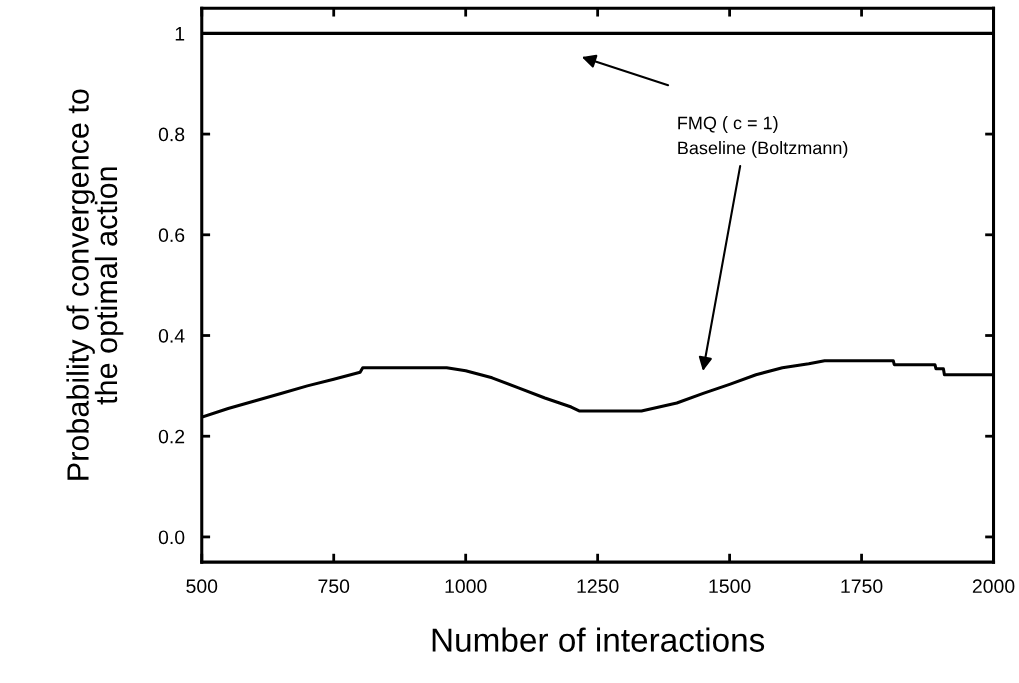  What do you see at coordinates (95, 284) in the screenshot?
I see `y-axis-title: Probability of convergence to the optimal action` at bounding box center [95, 284].